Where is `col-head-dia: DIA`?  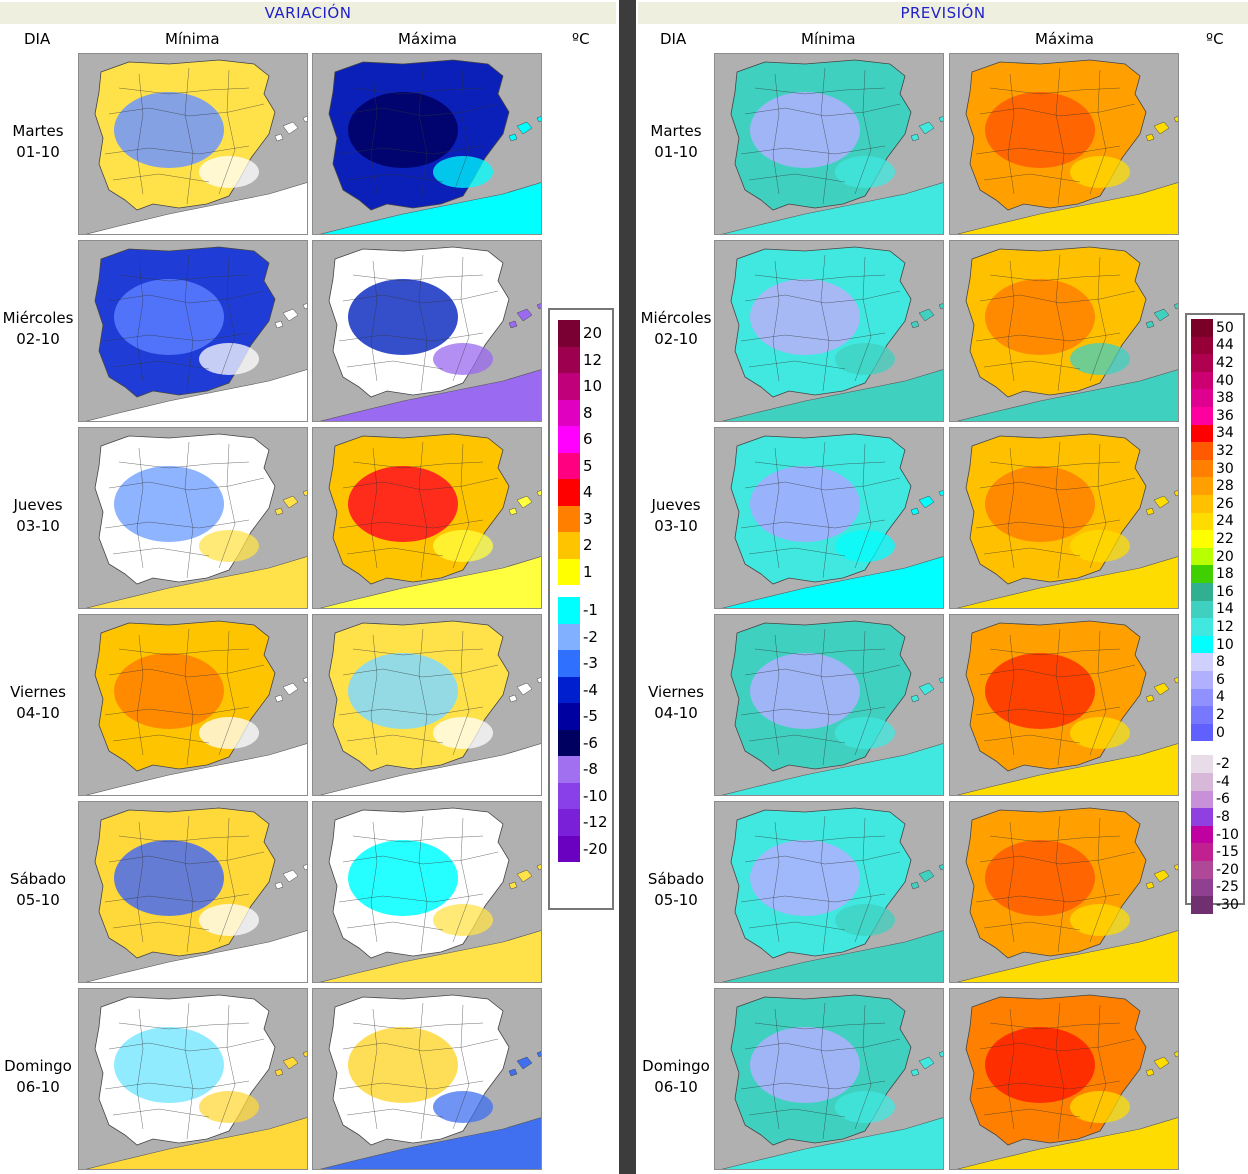 col-head-dia: DIA is located at coordinates (37, 39).